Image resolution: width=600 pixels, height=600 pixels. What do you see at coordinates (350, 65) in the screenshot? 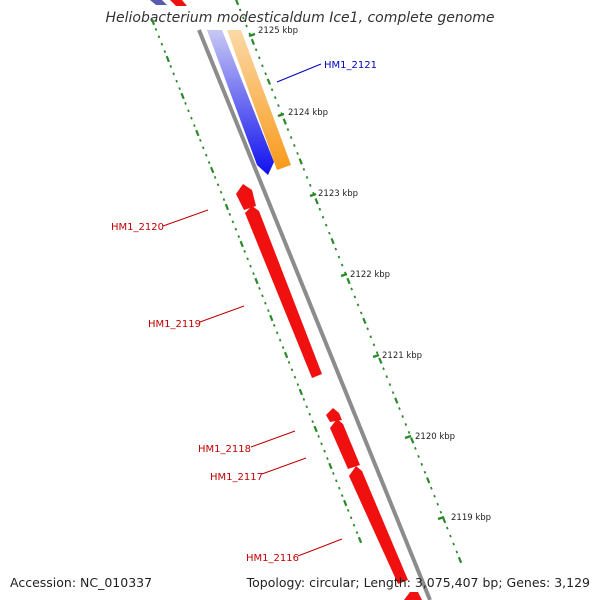
I see `gene-label-hm1-2121: HM1_2121` at bounding box center [350, 65].